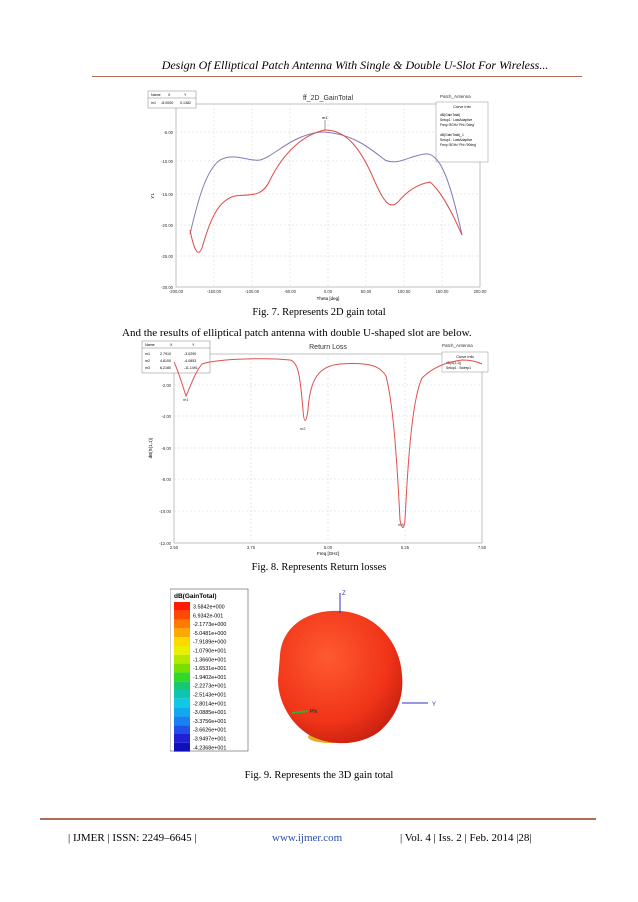 The image size is (638, 902). I want to click on y-axis-label: Y, so click(434, 705).